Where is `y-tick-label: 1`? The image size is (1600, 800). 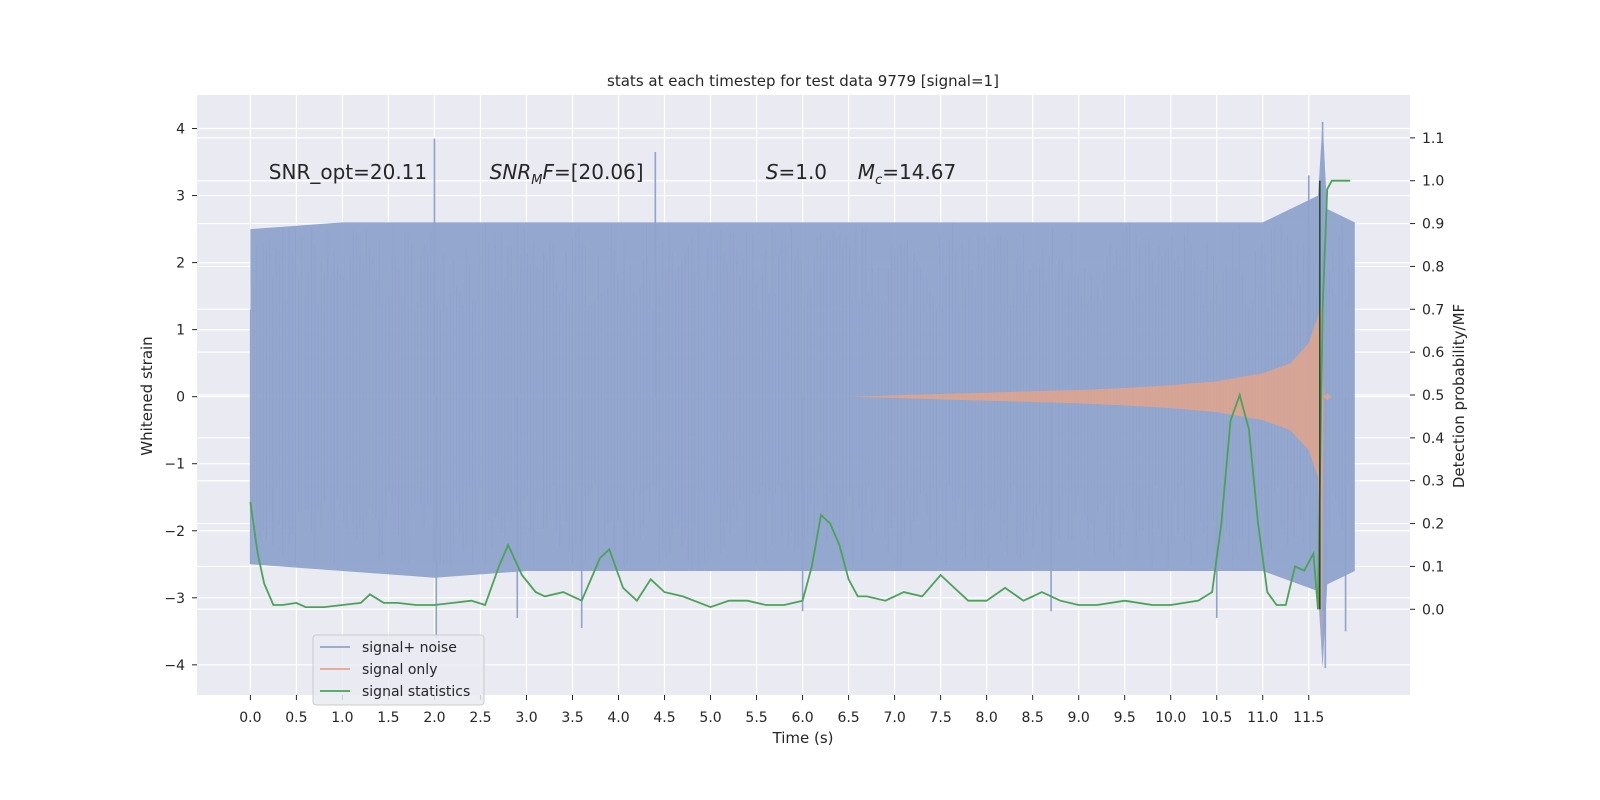
y-tick-label: 1 is located at coordinates (180, 331).